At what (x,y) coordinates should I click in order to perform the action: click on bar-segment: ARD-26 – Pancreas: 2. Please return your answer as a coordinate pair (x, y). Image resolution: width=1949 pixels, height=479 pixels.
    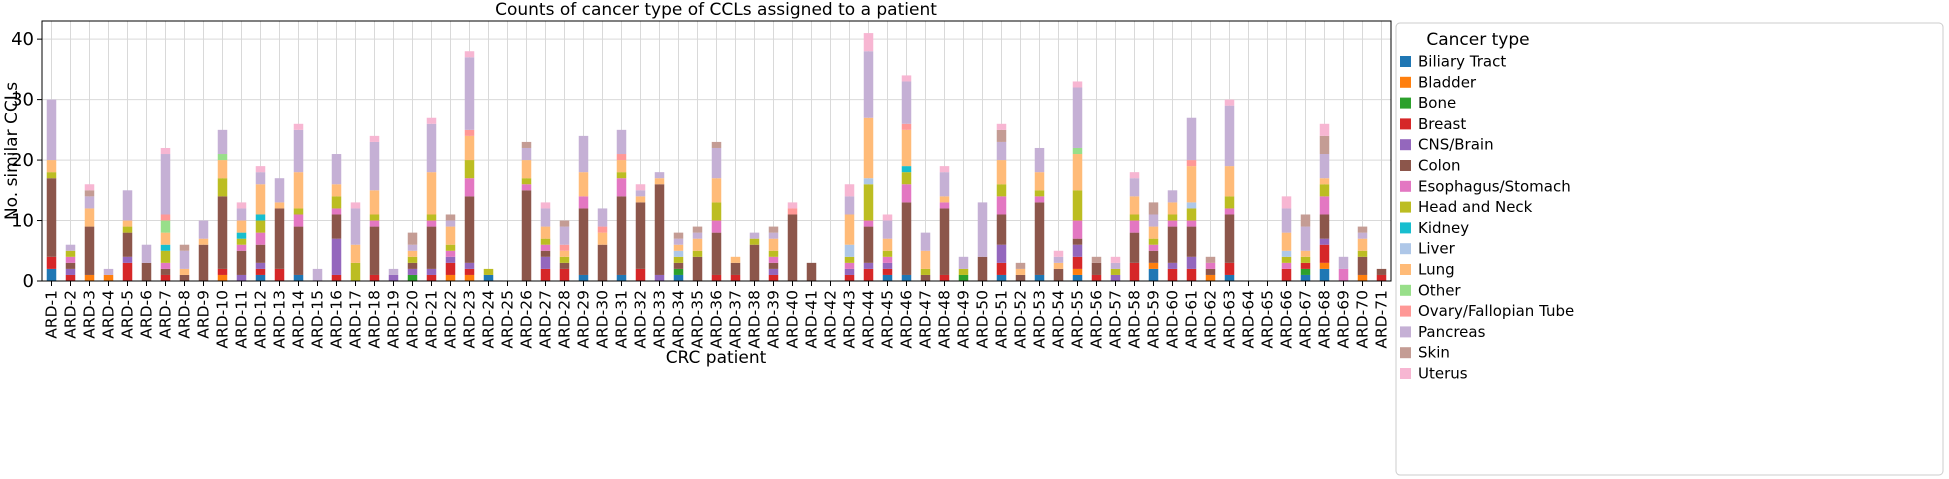
    Looking at the image, I should click on (526, 154).